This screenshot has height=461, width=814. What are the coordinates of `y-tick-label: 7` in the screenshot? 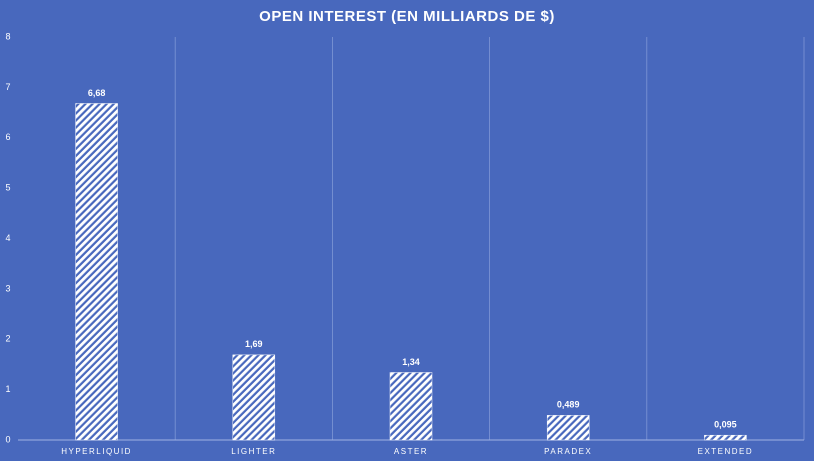 It's located at (7, 87).